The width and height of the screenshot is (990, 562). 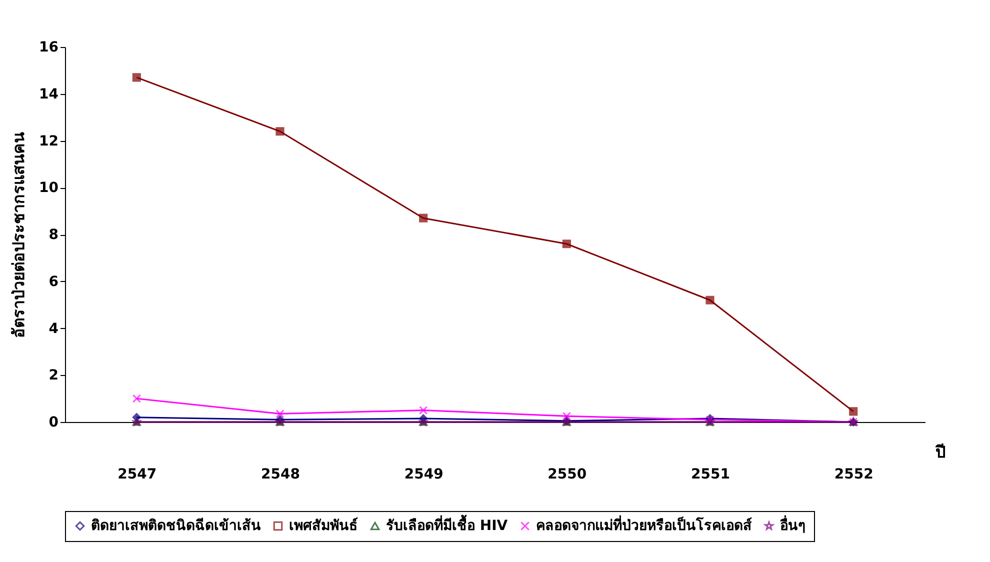 I want to click on y-tick-label: 8, so click(x=53, y=235).